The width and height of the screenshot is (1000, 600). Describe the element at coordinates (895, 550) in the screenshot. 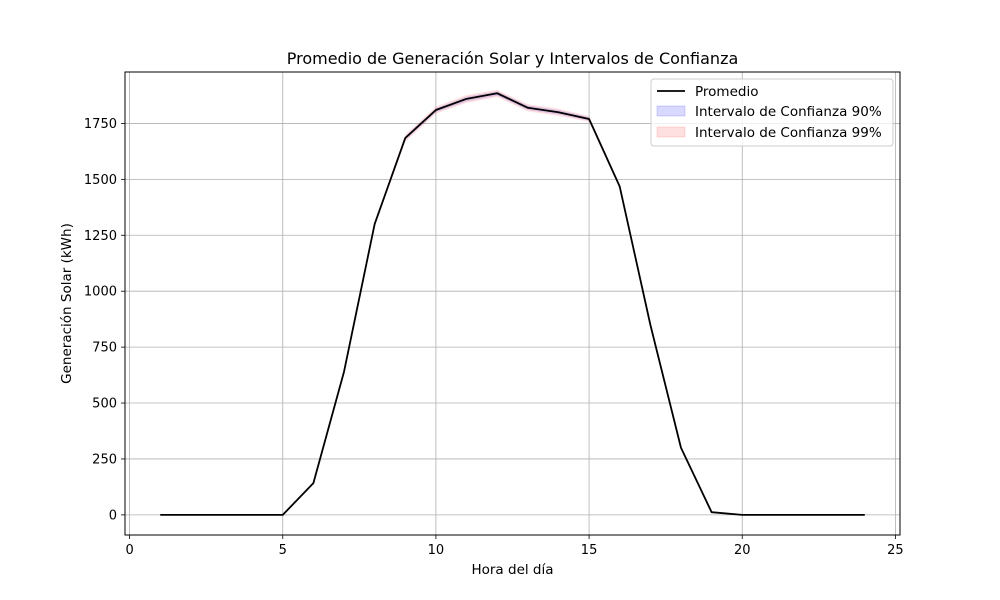

I see `x-tick-label: 25` at that location.